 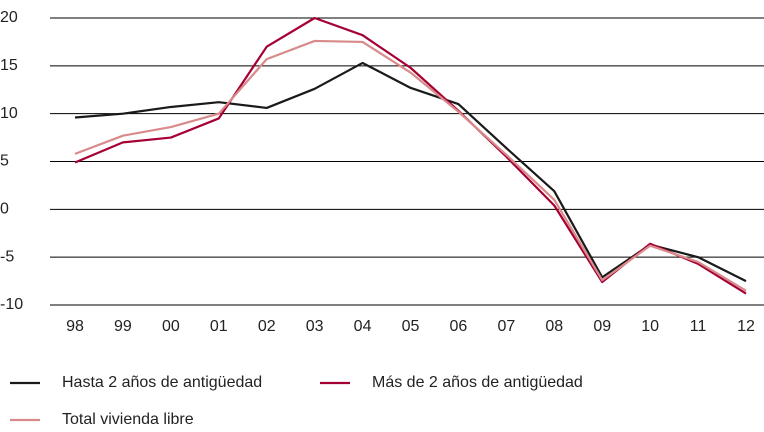 I want to click on x-tick-label: 03, so click(x=315, y=326).